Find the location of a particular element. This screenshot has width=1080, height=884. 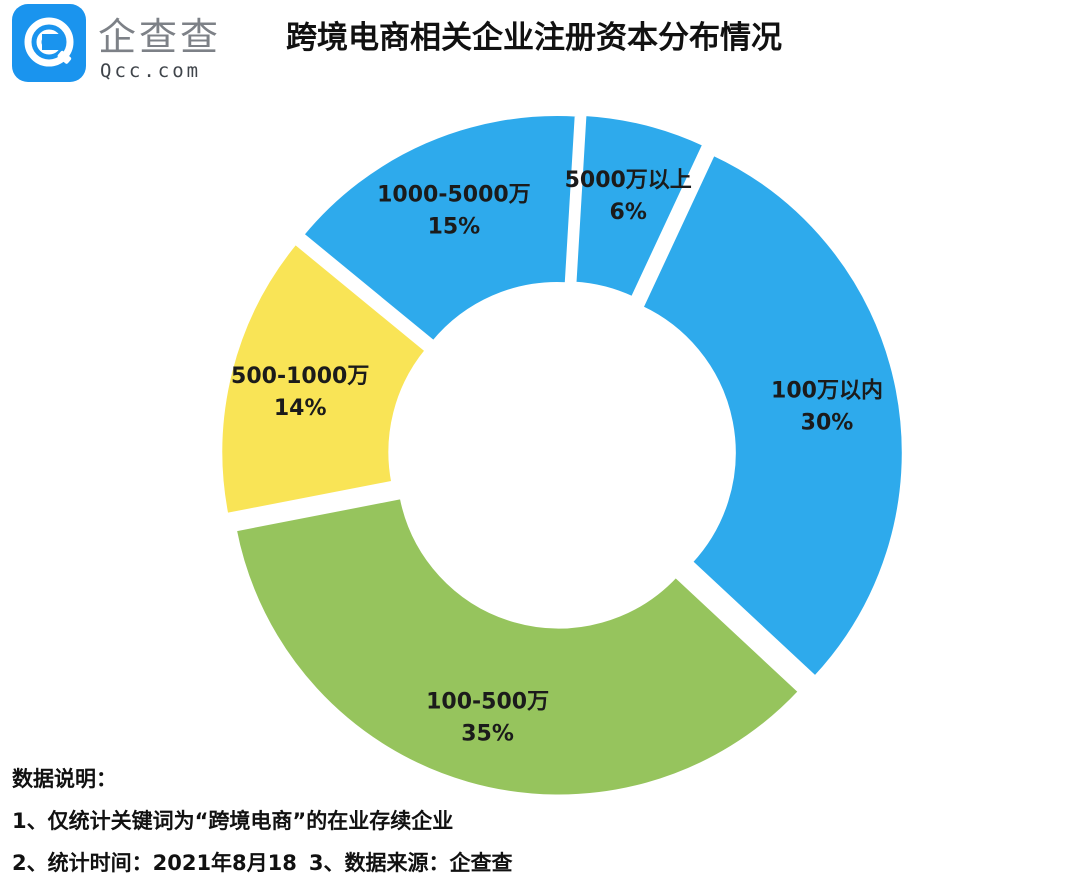

notes-source: 3、数据来源：企查查 is located at coordinates (410, 863).